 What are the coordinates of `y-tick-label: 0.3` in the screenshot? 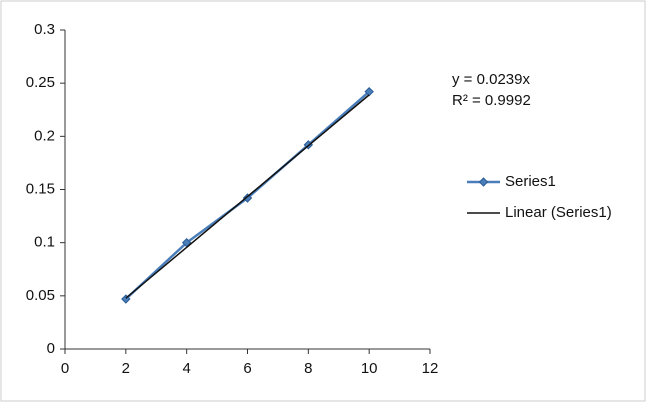 It's located at (44, 29).